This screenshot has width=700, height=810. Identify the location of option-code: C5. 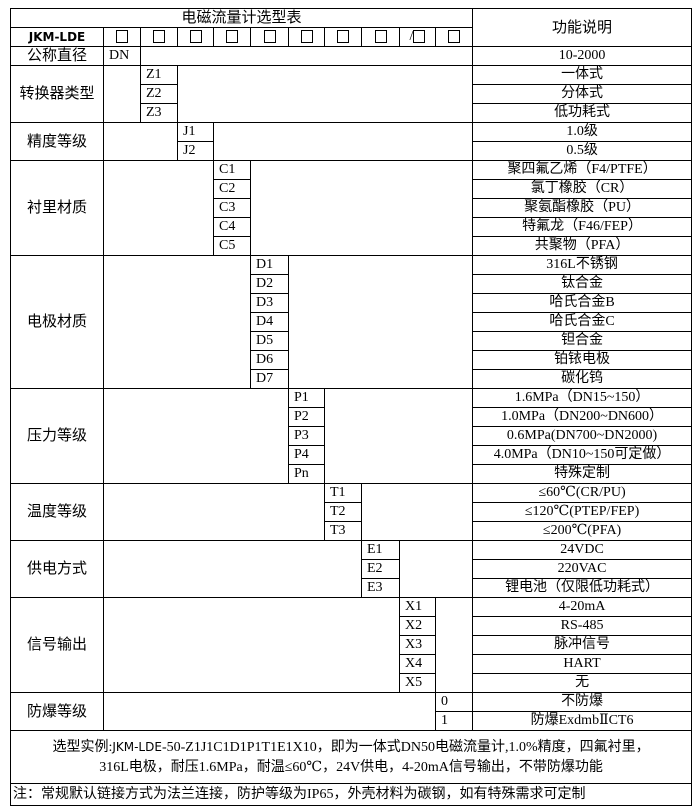
(232, 246).